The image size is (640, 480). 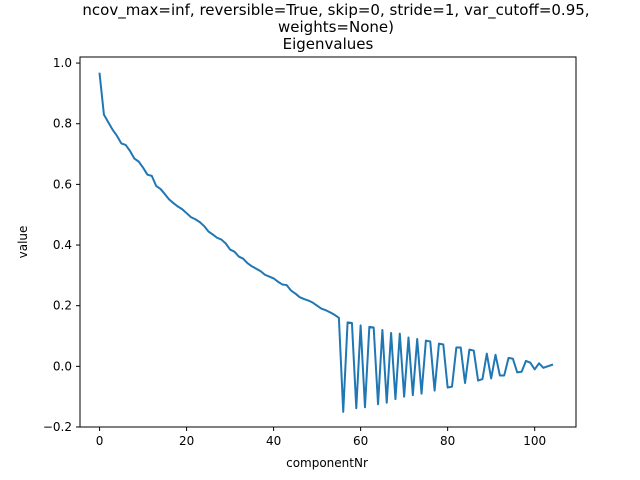 I want to click on chart-title-line-2: weights=None), so click(x=336, y=27).